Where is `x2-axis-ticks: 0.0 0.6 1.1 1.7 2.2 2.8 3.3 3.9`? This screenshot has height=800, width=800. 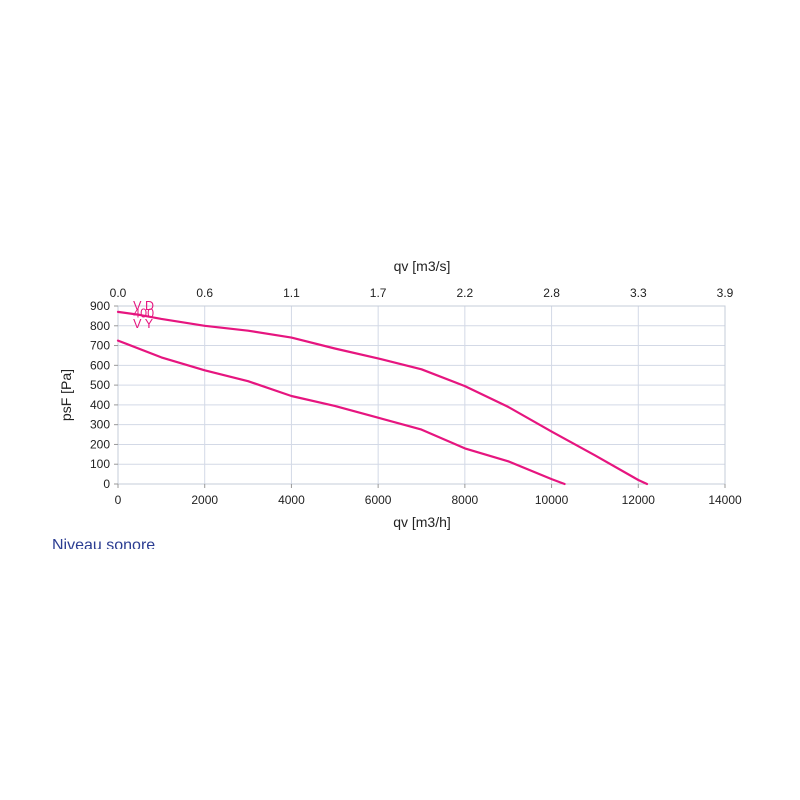
x2-axis-ticks: 0.0 0.6 1.1 1.7 2.2 2.8 3.3 3.9 is located at coordinates (422, 293).